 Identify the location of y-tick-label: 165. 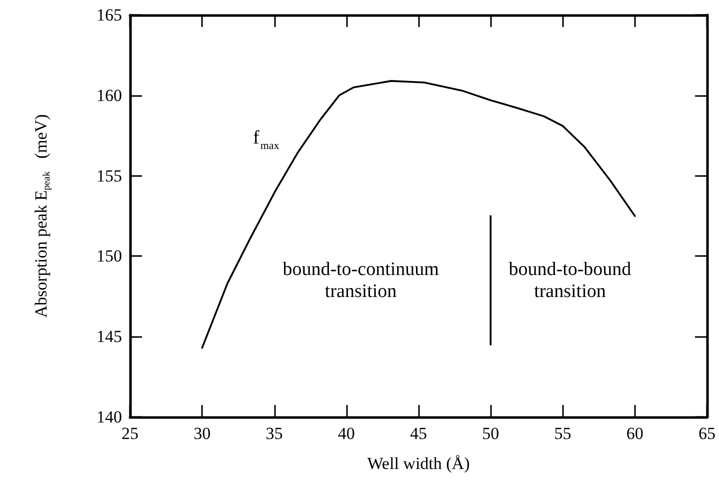
(109, 15).